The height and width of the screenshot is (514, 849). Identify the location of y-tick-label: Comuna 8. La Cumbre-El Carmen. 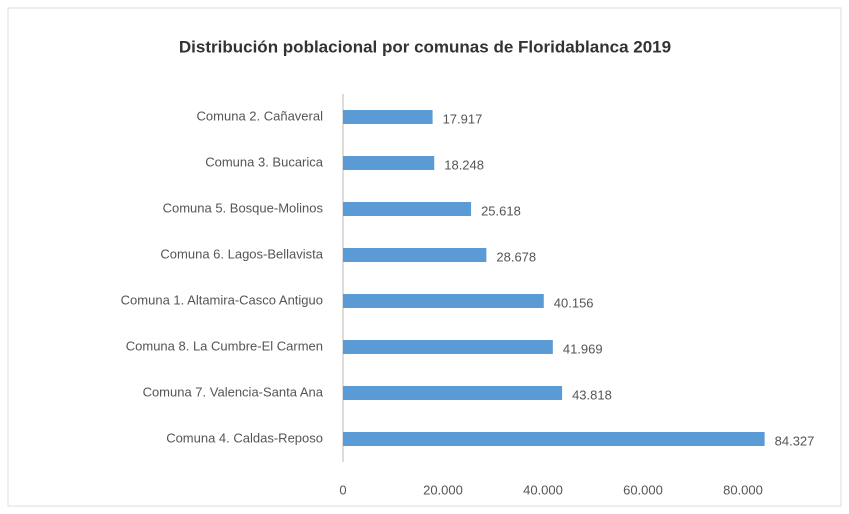
(224, 345).